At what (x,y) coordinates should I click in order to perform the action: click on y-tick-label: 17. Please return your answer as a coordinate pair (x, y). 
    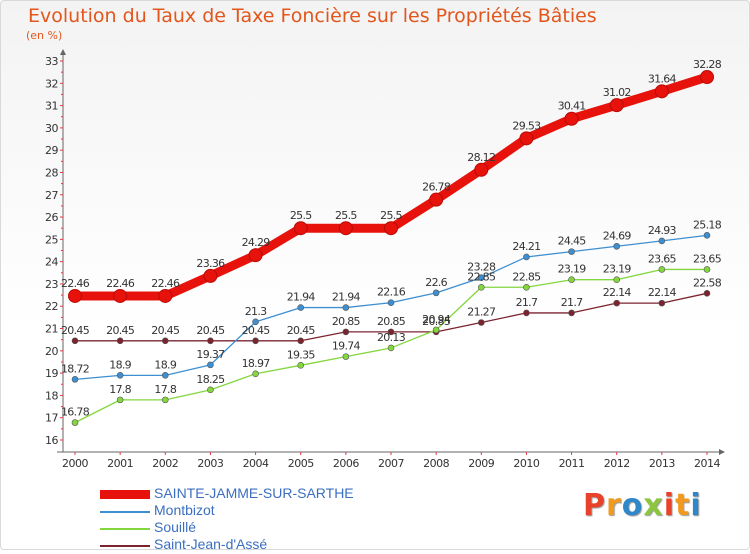
    Looking at the image, I should click on (51, 418).